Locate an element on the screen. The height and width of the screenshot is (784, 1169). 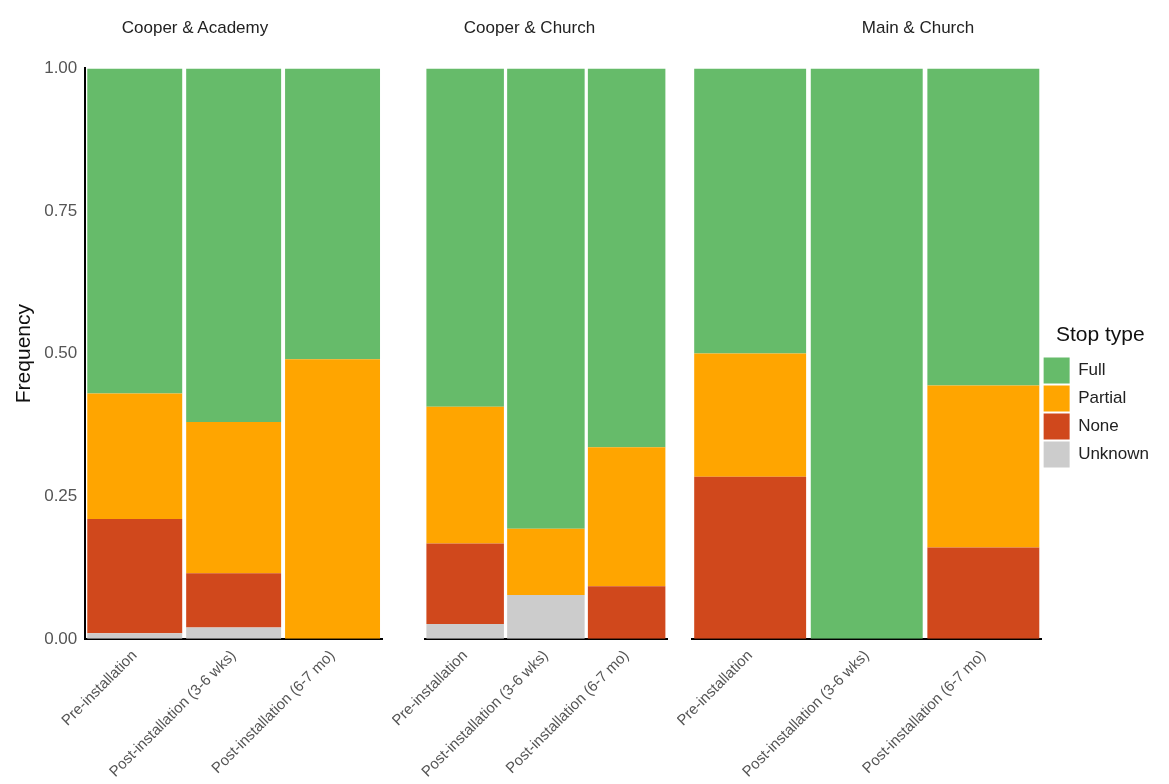
y-axis-title: Frequency is located at coordinates (23, 353).